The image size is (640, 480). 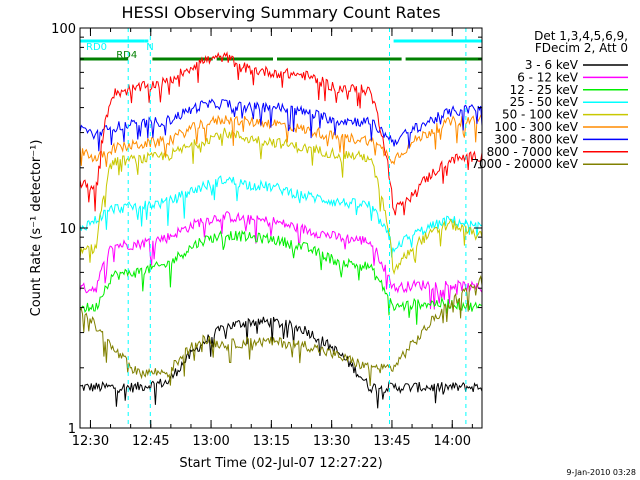 I want to click on x-tick-label-6: 14:00, so click(x=452, y=441).